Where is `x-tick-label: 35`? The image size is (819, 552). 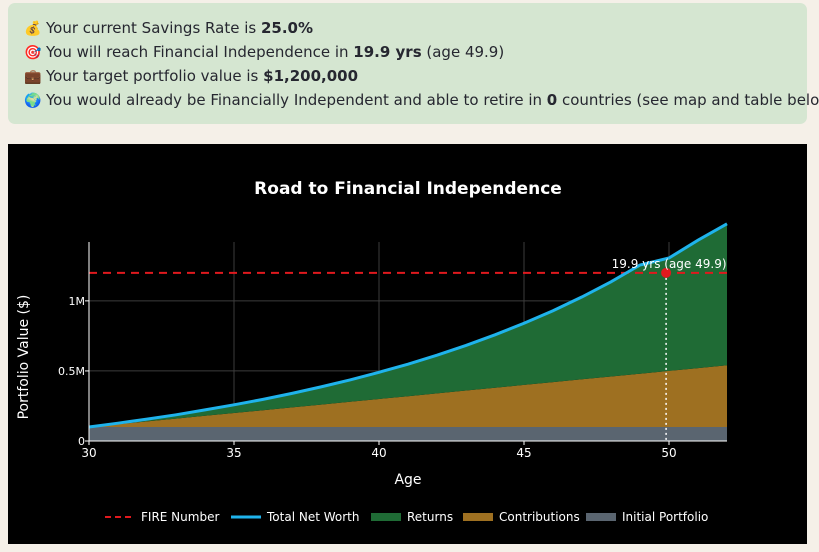 x-tick-label: 35 is located at coordinates (233, 453).